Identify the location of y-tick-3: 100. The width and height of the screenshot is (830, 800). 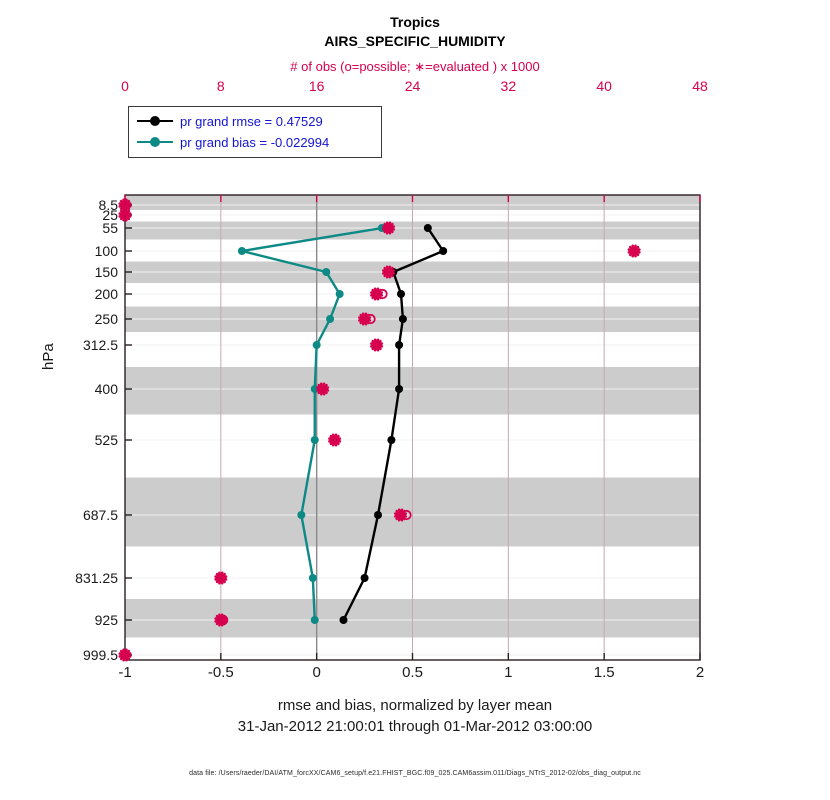
(106, 251).